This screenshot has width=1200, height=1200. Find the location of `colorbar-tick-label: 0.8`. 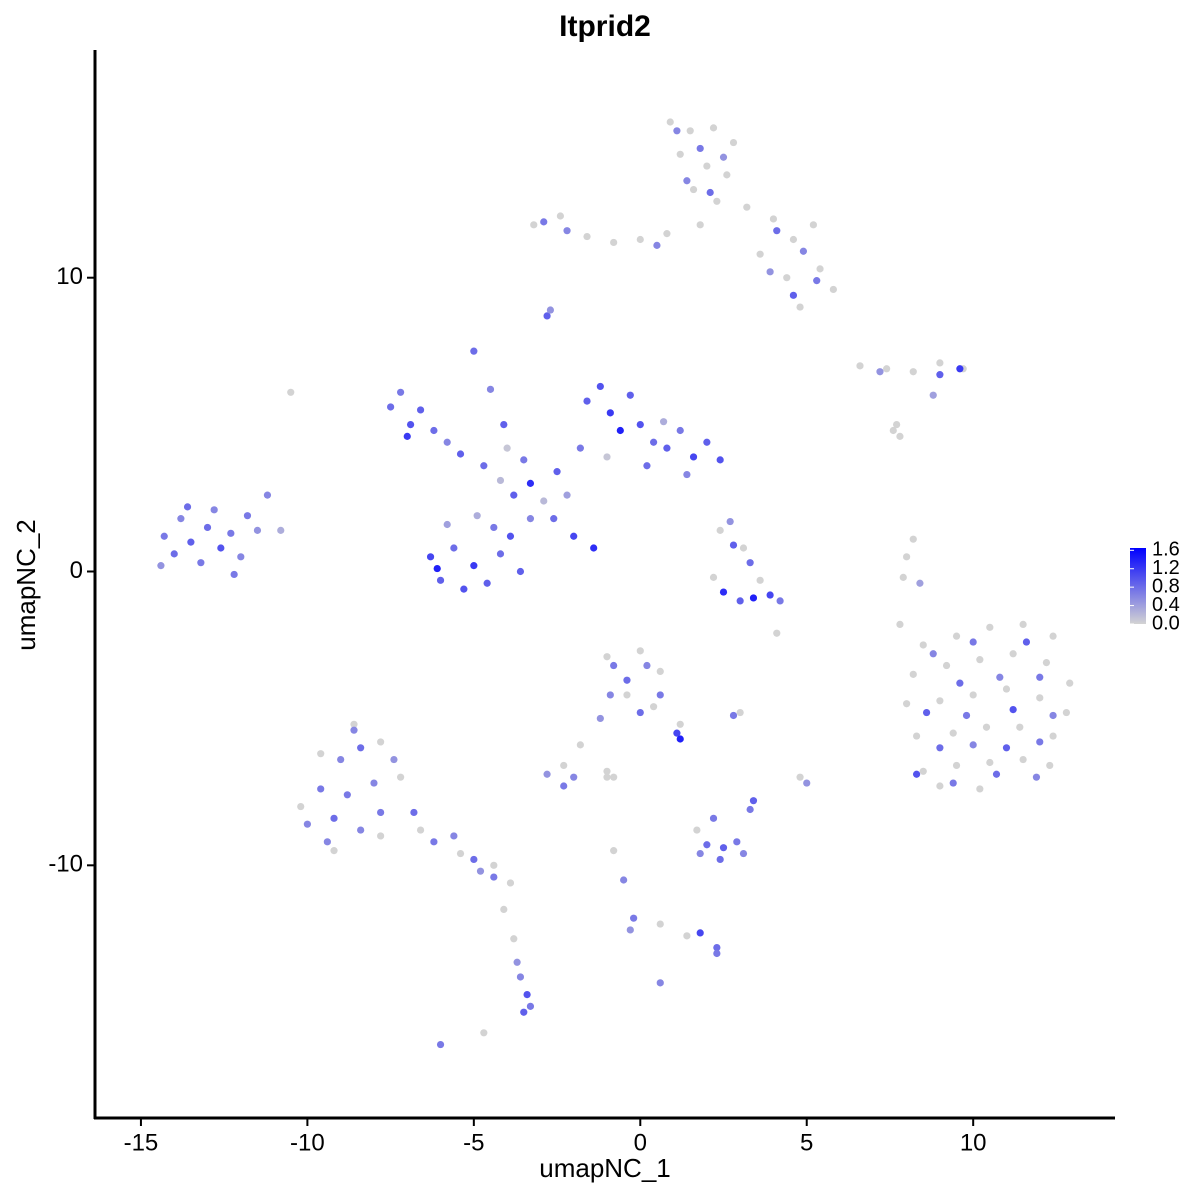

colorbar-tick-label: 0.8 is located at coordinates (1166, 586).